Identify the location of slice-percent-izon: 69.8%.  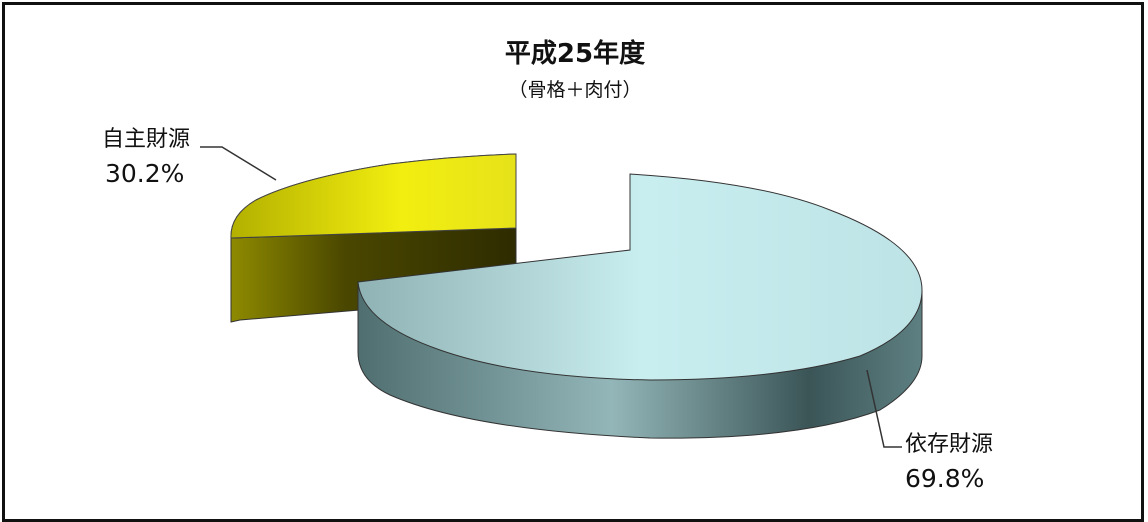
(944, 478).